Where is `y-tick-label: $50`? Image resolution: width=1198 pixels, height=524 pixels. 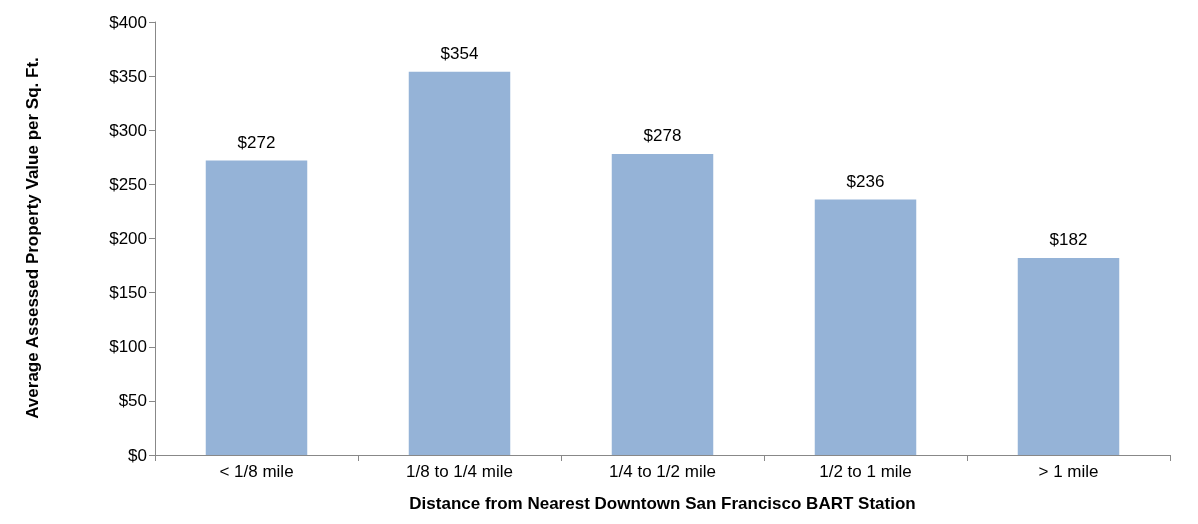
y-tick-label: $50 is located at coordinates (132, 401).